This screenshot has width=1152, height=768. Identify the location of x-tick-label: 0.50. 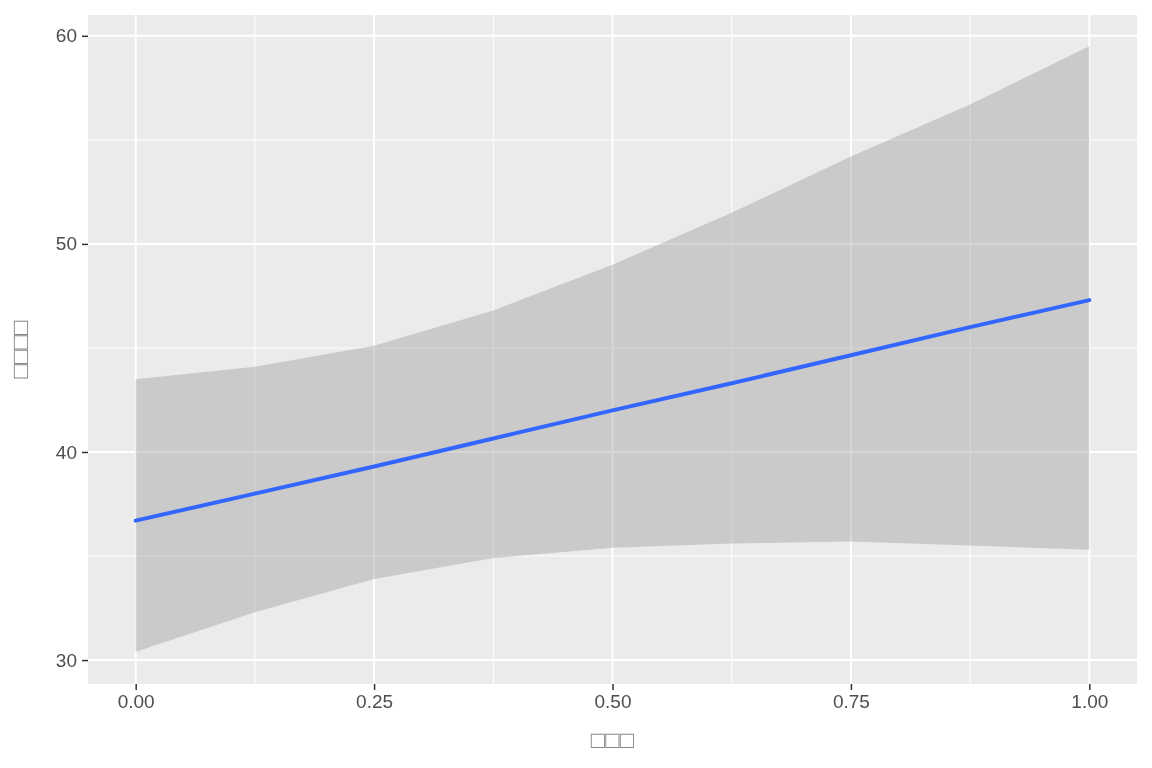
(613, 702).